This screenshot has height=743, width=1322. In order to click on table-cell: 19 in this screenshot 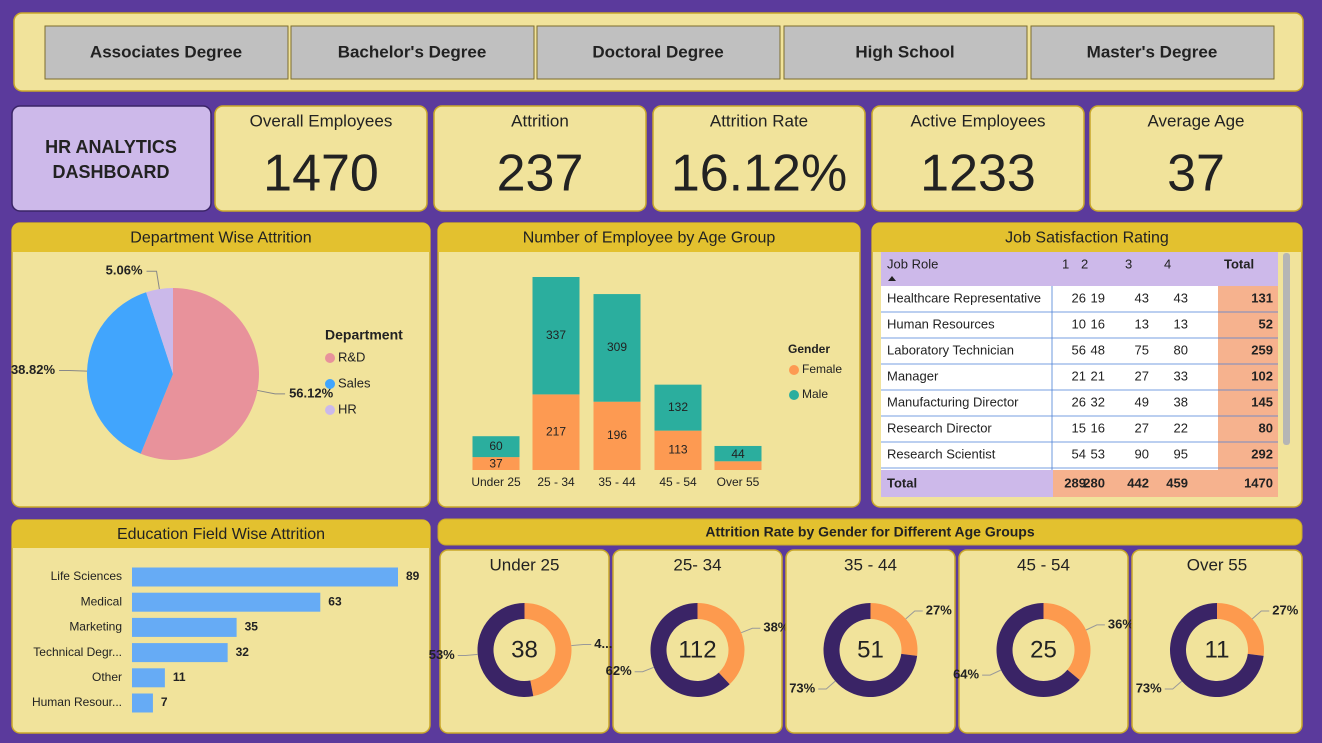, I will do `click(1098, 297)`.